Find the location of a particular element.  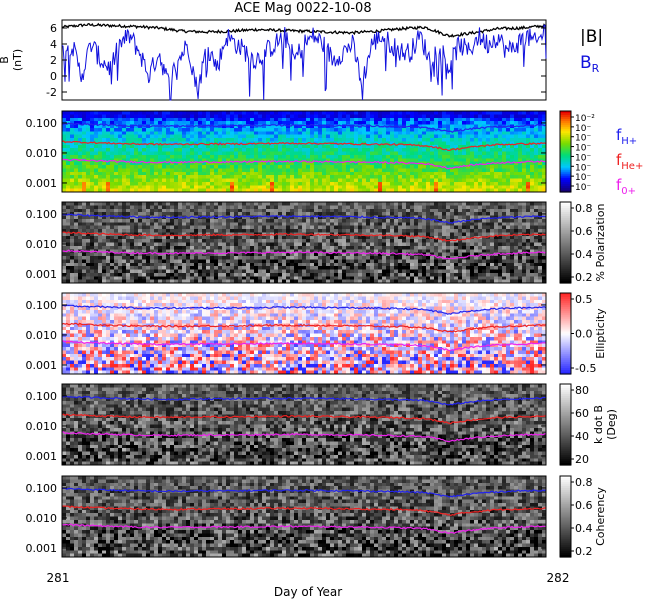

colorbar: 0.5 0.0 -0.5 Ellipticity is located at coordinates (583, 334).